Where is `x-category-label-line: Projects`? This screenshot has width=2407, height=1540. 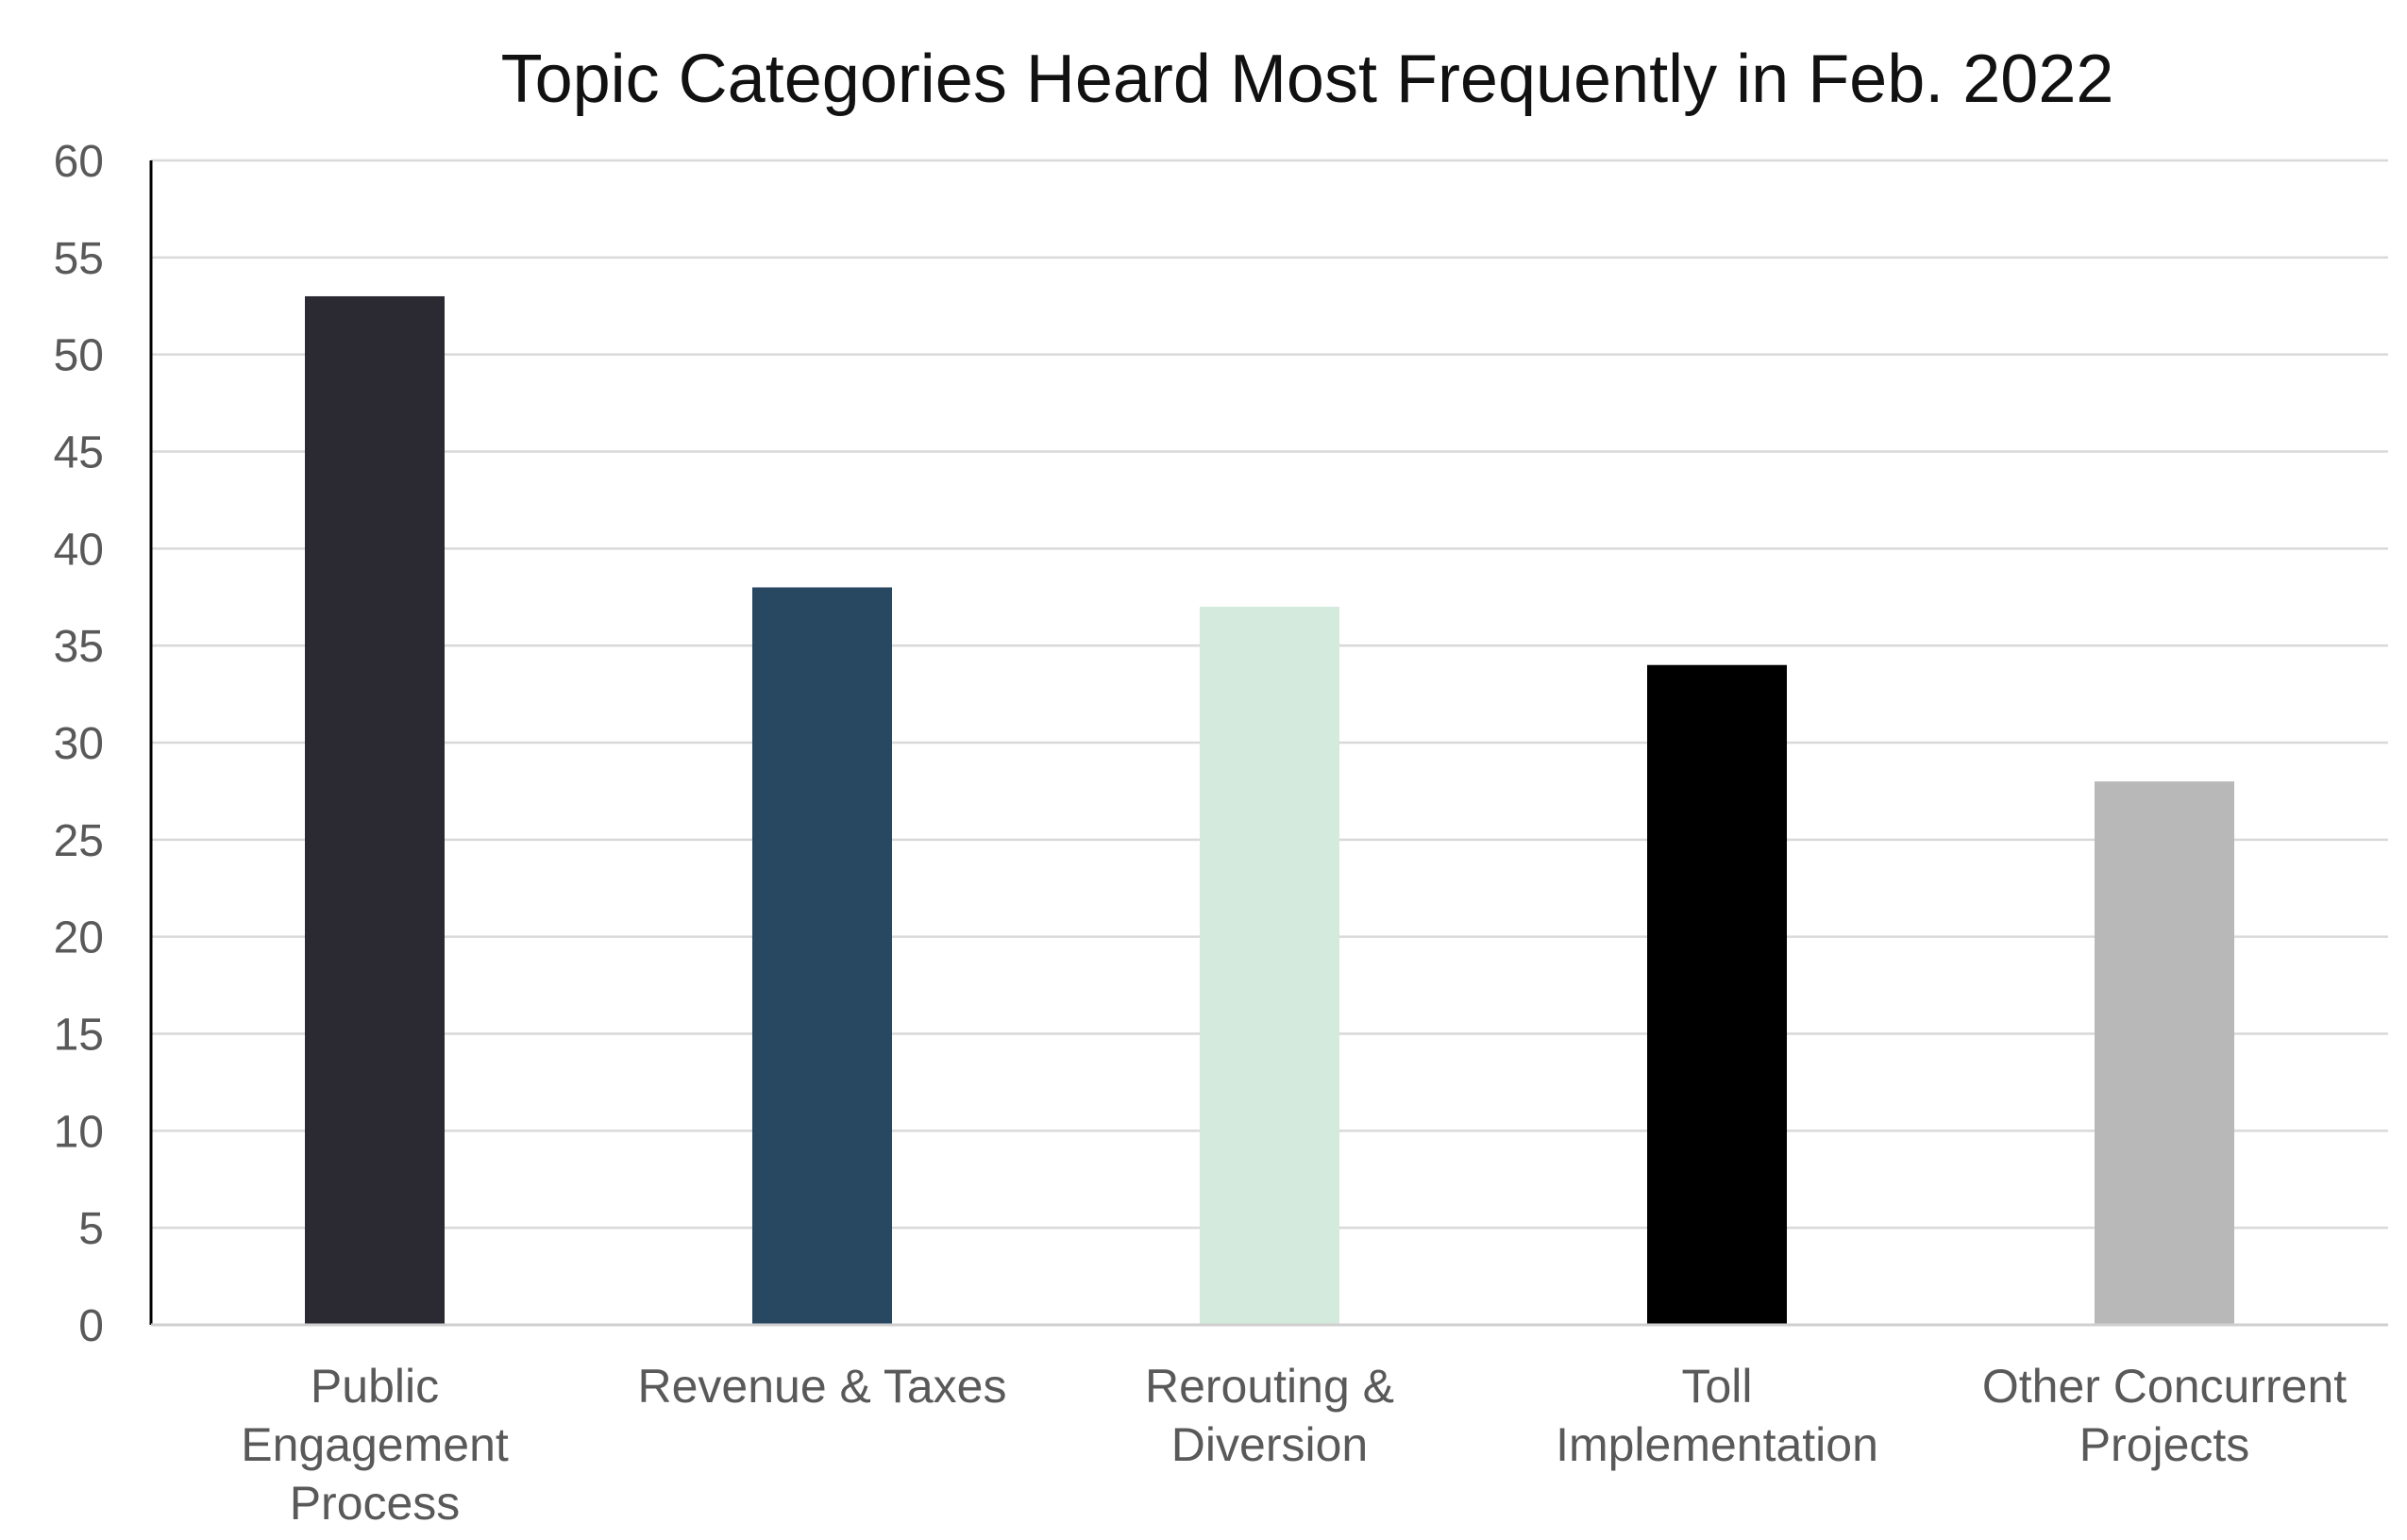
x-category-label-line: Projects is located at coordinates (2164, 1444).